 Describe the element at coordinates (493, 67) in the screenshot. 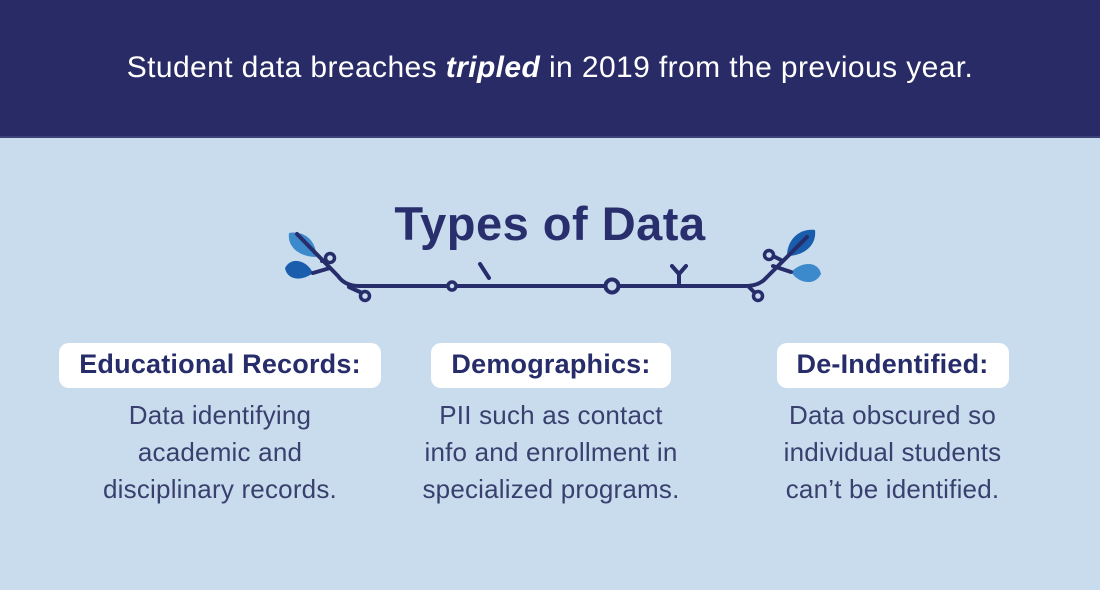

I see `banner-highlight-tripled: tripled` at that location.